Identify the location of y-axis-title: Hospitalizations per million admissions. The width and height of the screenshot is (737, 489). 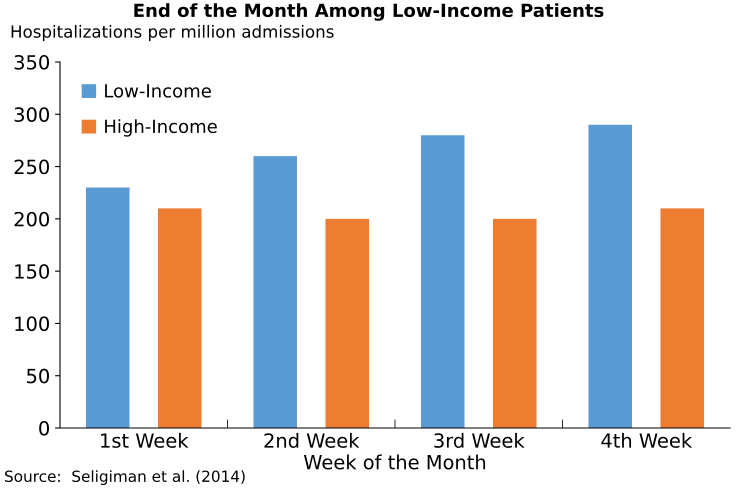
(173, 33).